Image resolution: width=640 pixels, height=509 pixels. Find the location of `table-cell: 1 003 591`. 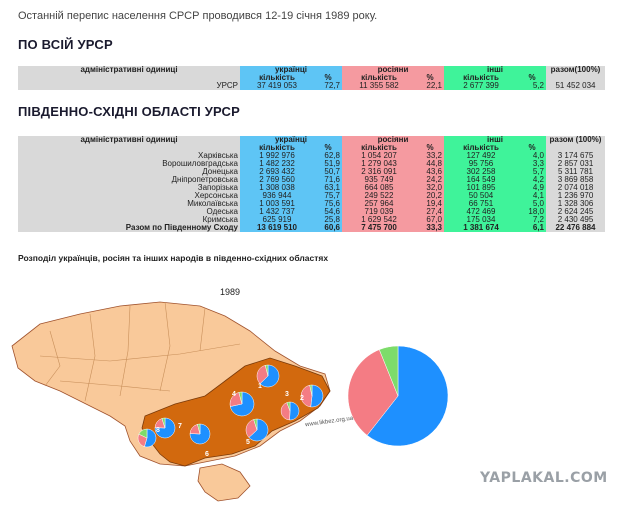

table-cell: 1 003 591 is located at coordinates (277, 204).